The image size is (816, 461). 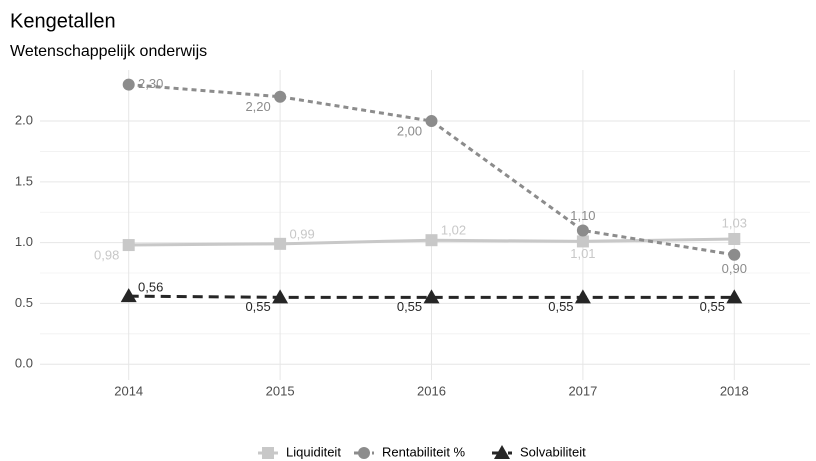 What do you see at coordinates (24, 180) in the screenshot?
I see `y-tick-label: 1.5` at bounding box center [24, 180].